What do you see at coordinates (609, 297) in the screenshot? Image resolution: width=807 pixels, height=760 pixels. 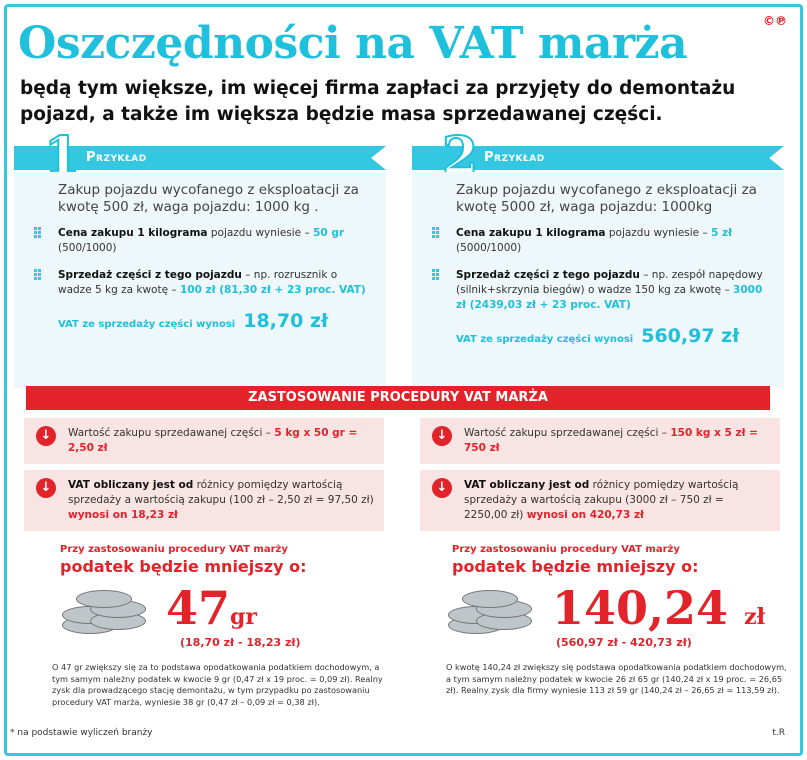 I see `item-value: 3000 zł (2439,03 zł + 23 proc. VAT)` at bounding box center [609, 297].